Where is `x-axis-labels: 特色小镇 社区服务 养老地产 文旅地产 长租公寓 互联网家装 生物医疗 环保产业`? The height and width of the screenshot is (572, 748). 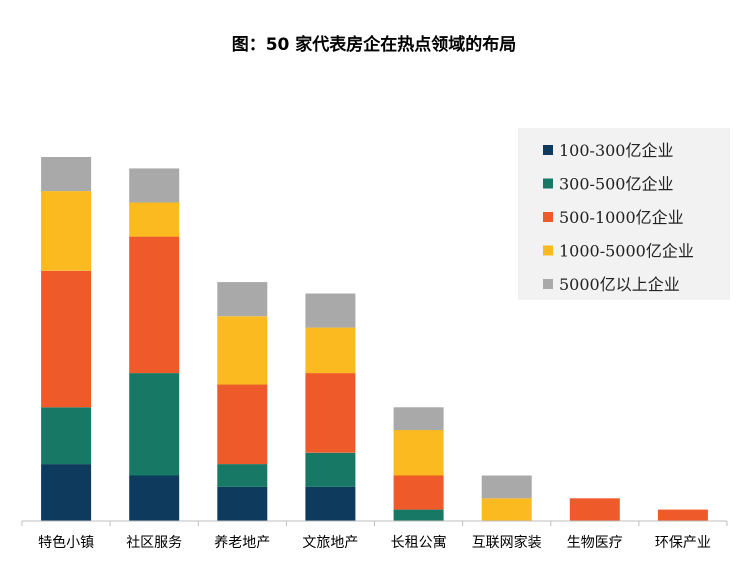 x-axis-labels: 特色小镇 社区服务 养老地产 文旅地产 长租公寓 互联网家装 生物医疗 环保产业 is located at coordinates (374, 542).